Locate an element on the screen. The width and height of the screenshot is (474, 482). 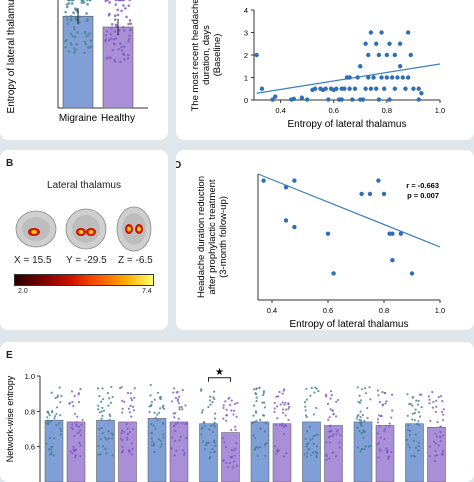
y-axis-label-line: after prophylactic treatment is located at coordinates (212, 236).